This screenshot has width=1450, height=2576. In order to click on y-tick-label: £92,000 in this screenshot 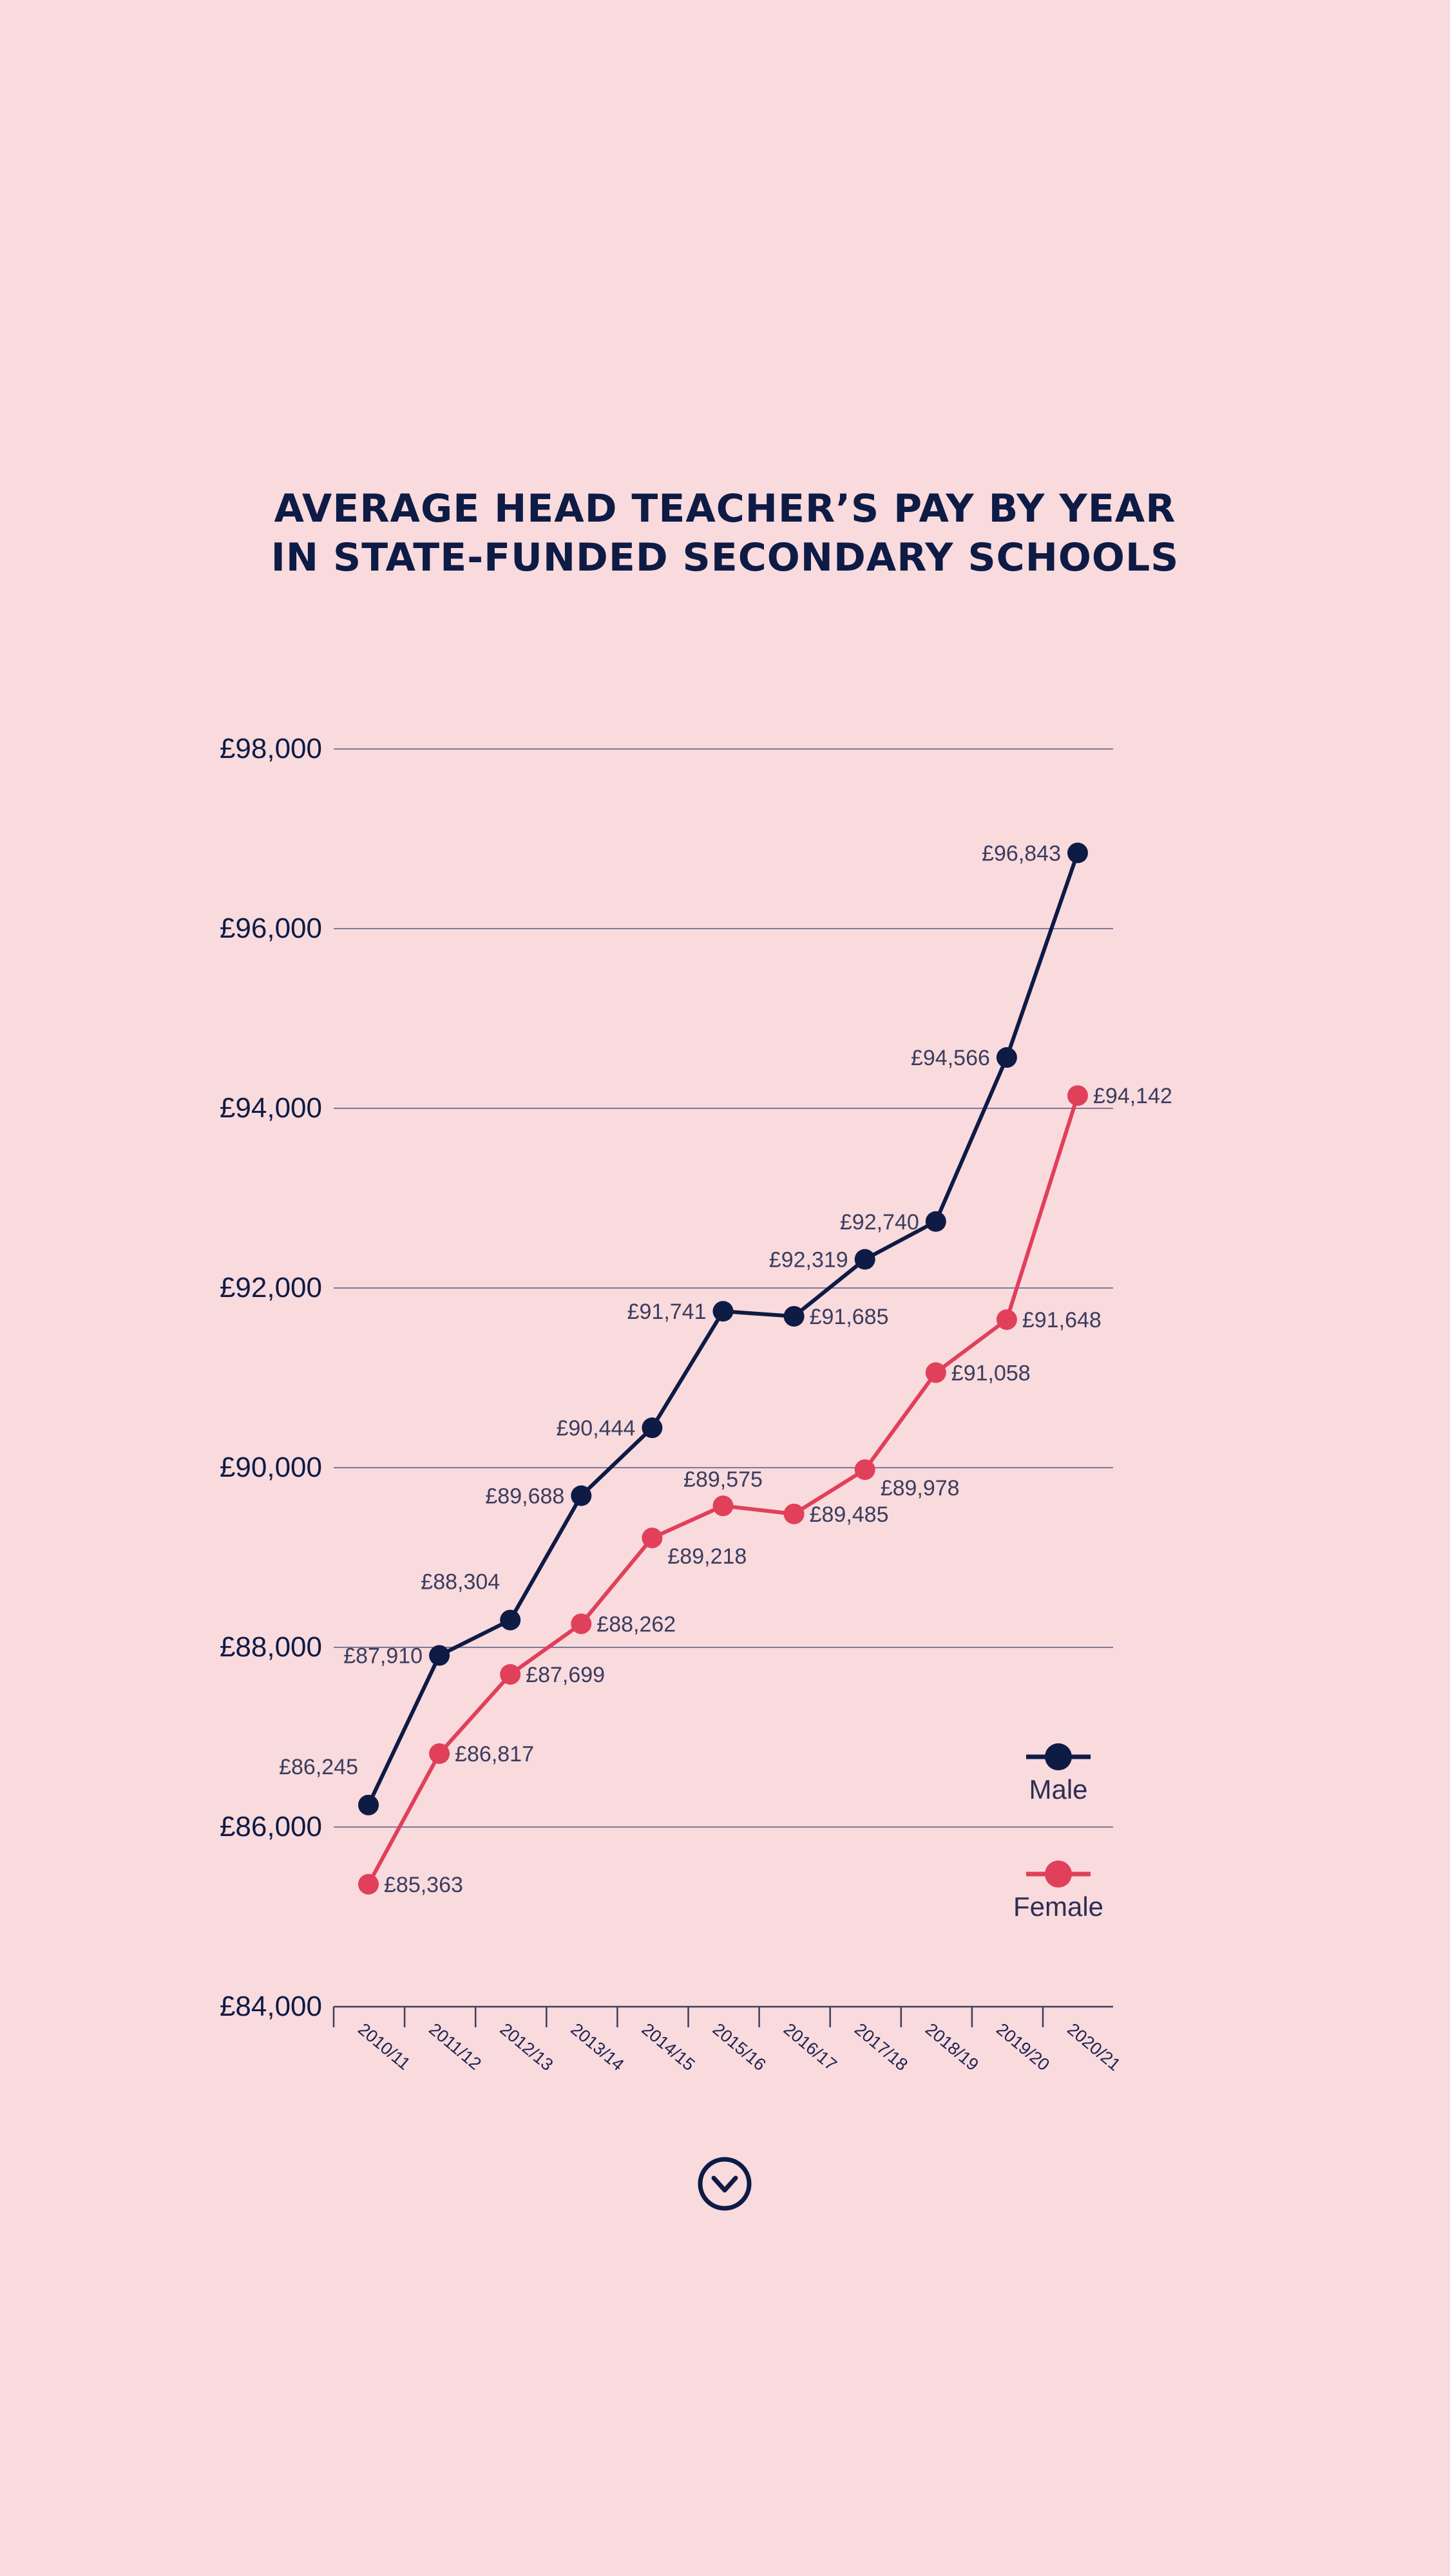, I will do `click(271, 1287)`.